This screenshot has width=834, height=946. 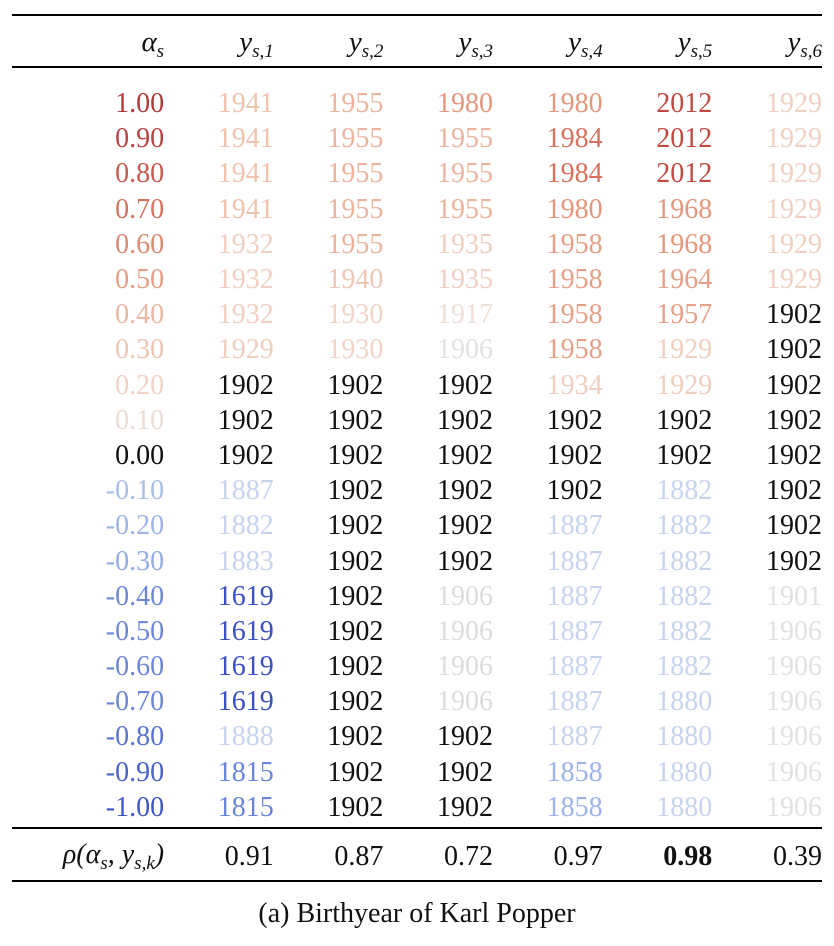 What do you see at coordinates (417, 596) in the screenshot?
I see `table-row: -0.40 1619 1902 1906 1887 1882 1901` at bounding box center [417, 596].